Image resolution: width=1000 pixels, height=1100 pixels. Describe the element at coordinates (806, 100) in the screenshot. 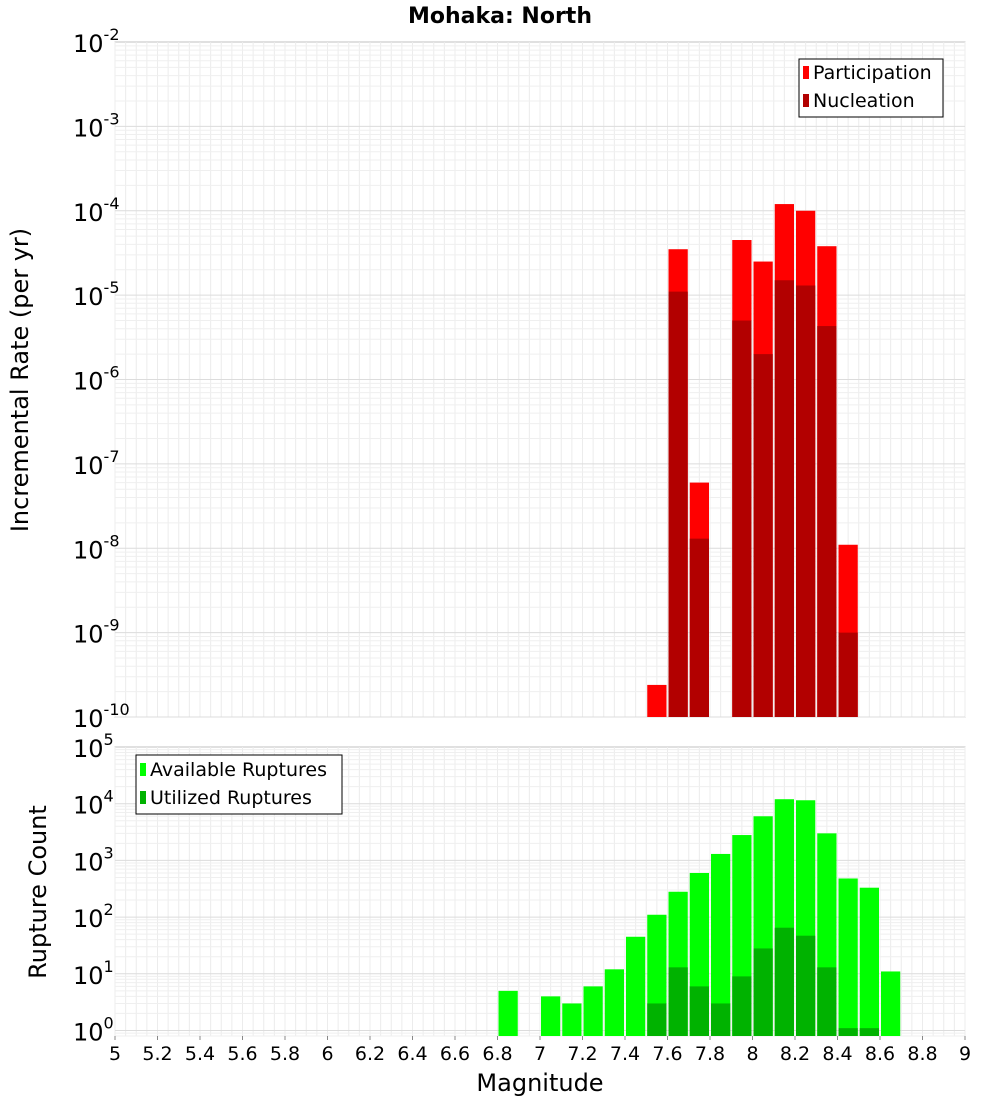

I see `legend-swatch-nucleation` at that location.